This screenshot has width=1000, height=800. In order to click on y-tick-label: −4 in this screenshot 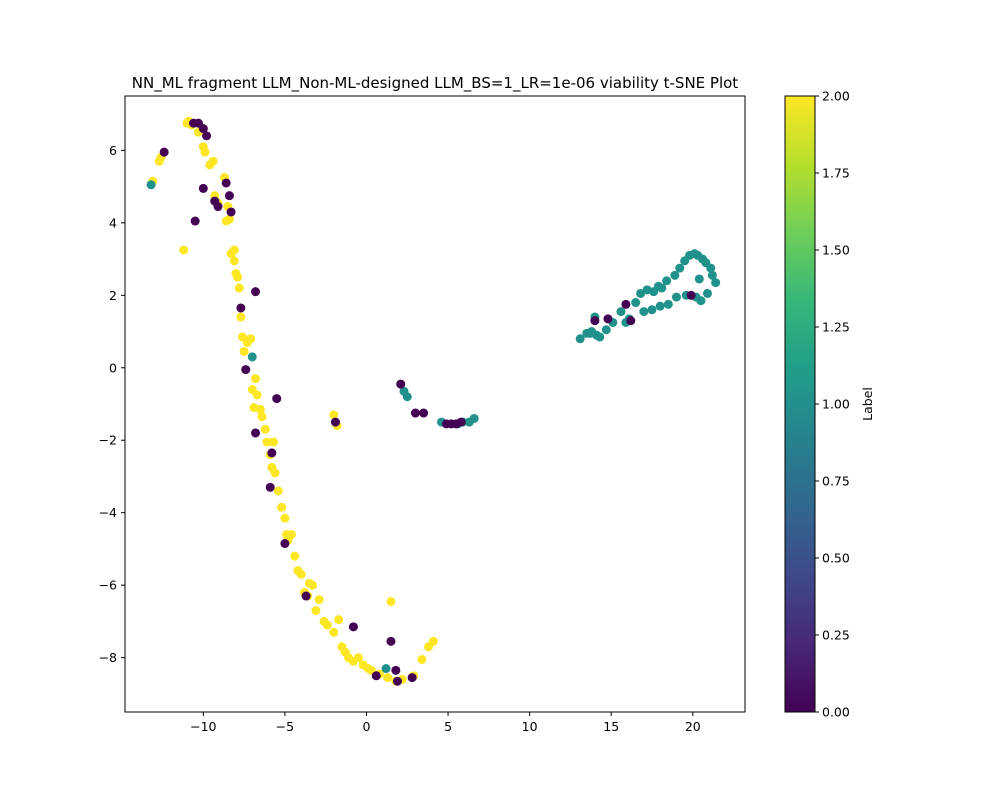, I will do `click(108, 512)`.